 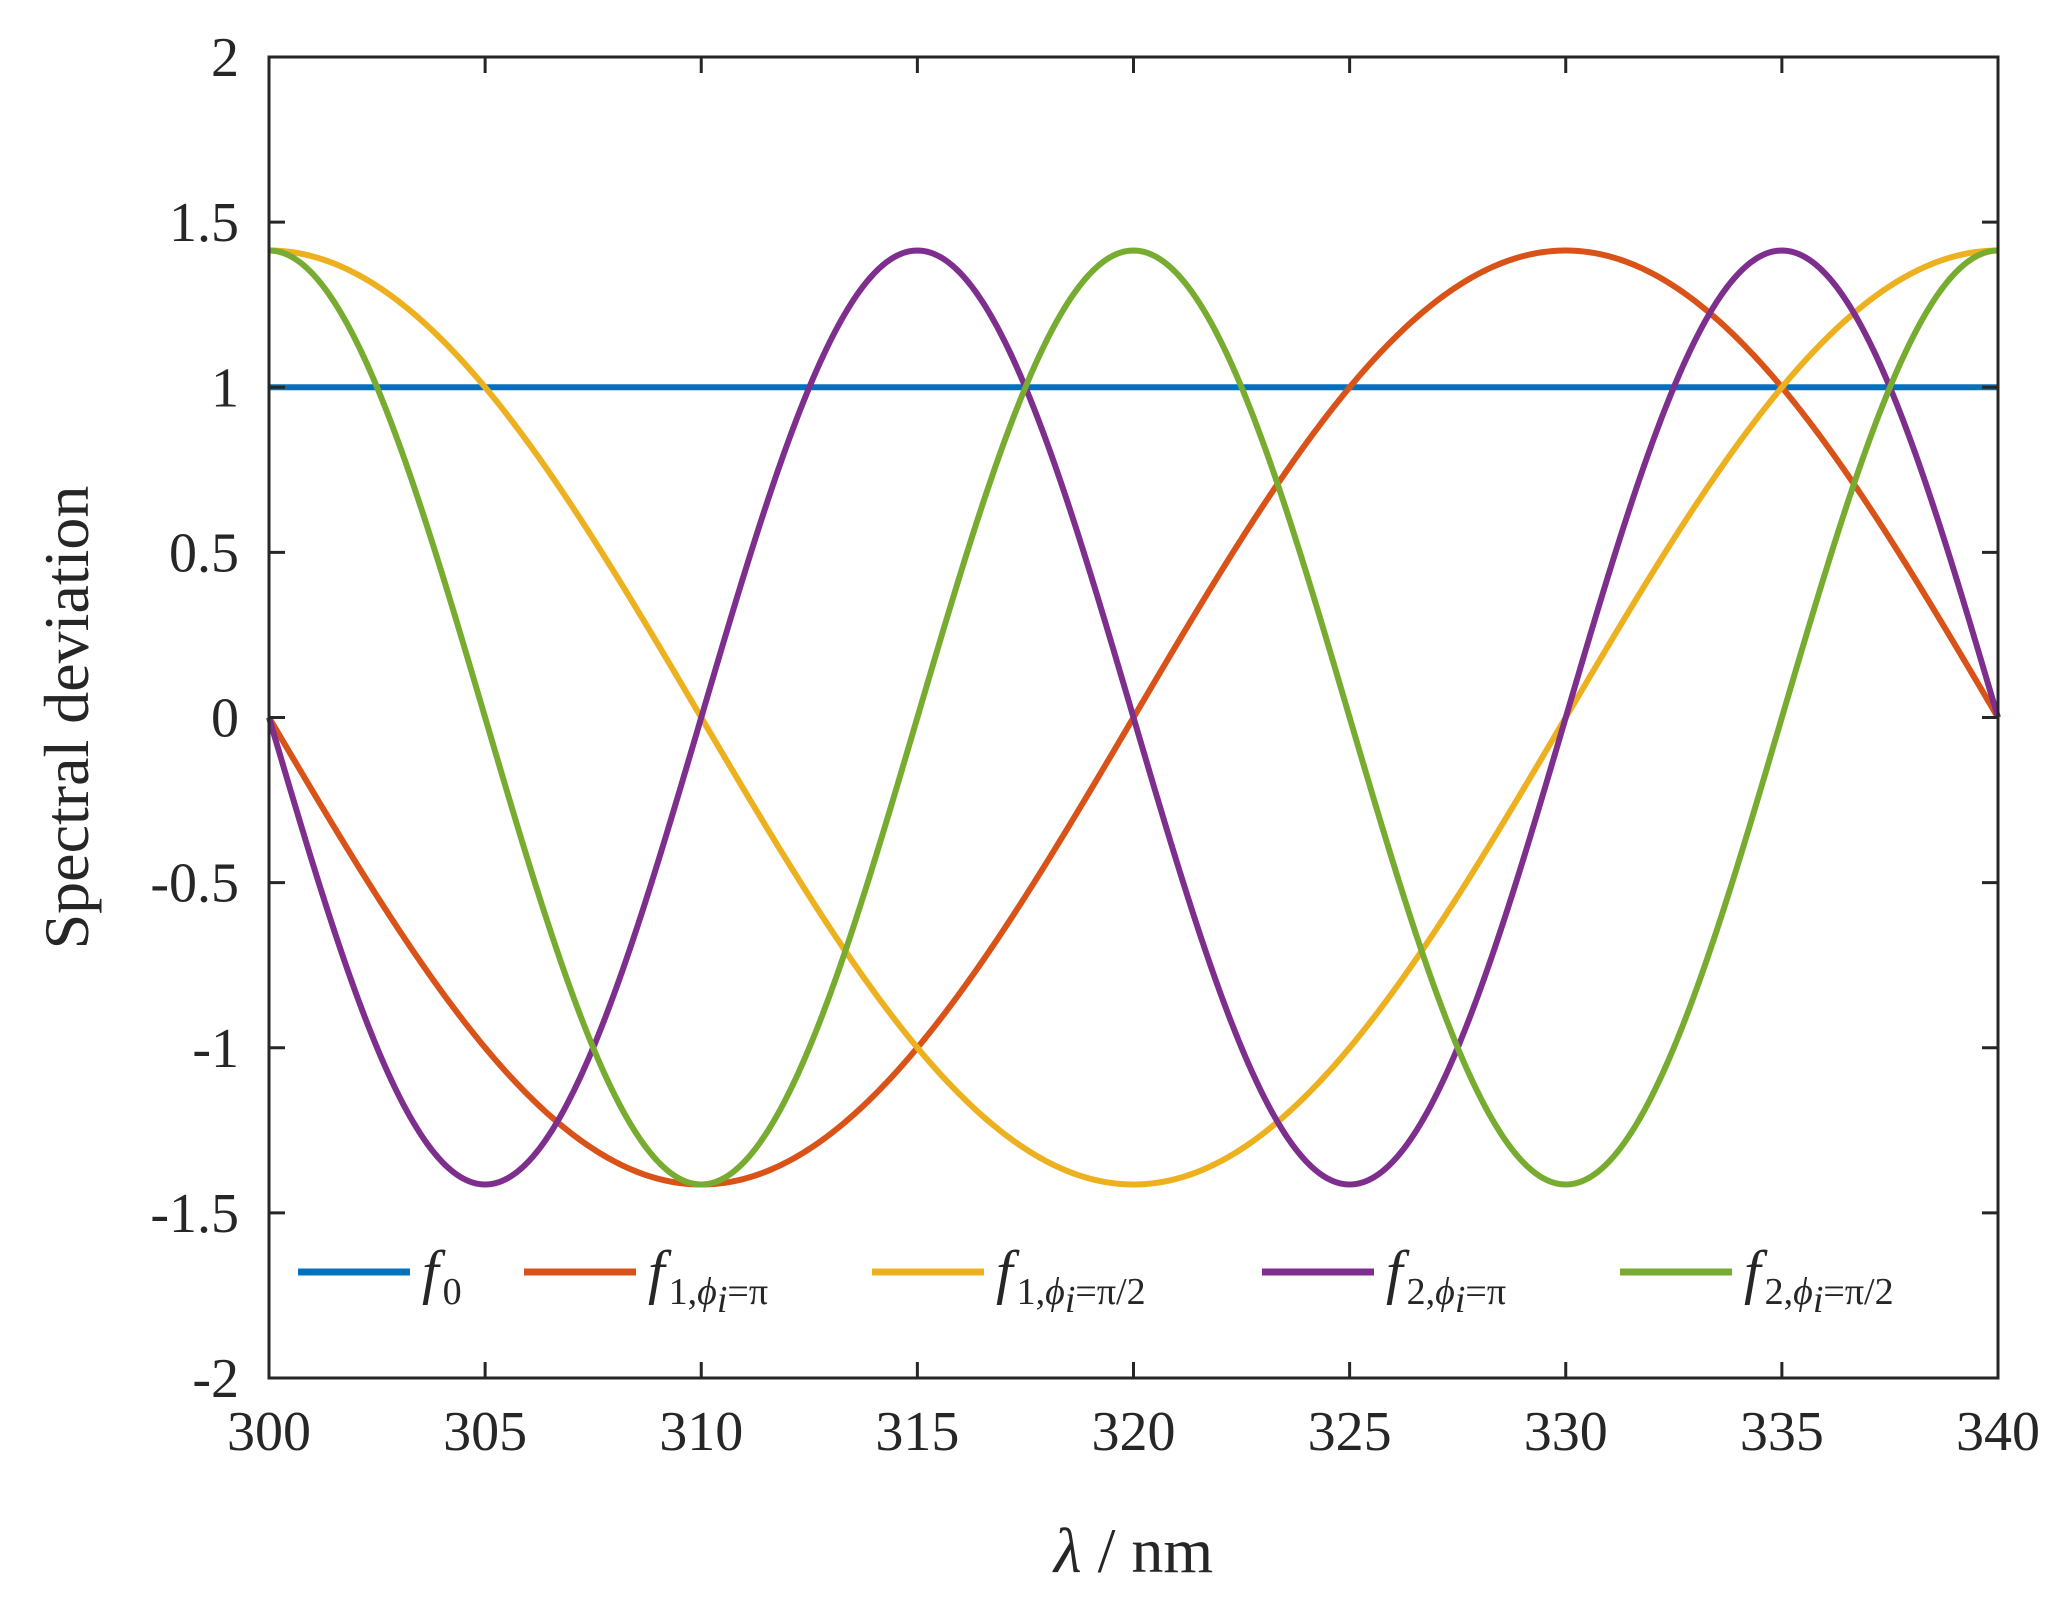 What do you see at coordinates (917, 1432) in the screenshot?
I see `x-tick-label: 315` at bounding box center [917, 1432].